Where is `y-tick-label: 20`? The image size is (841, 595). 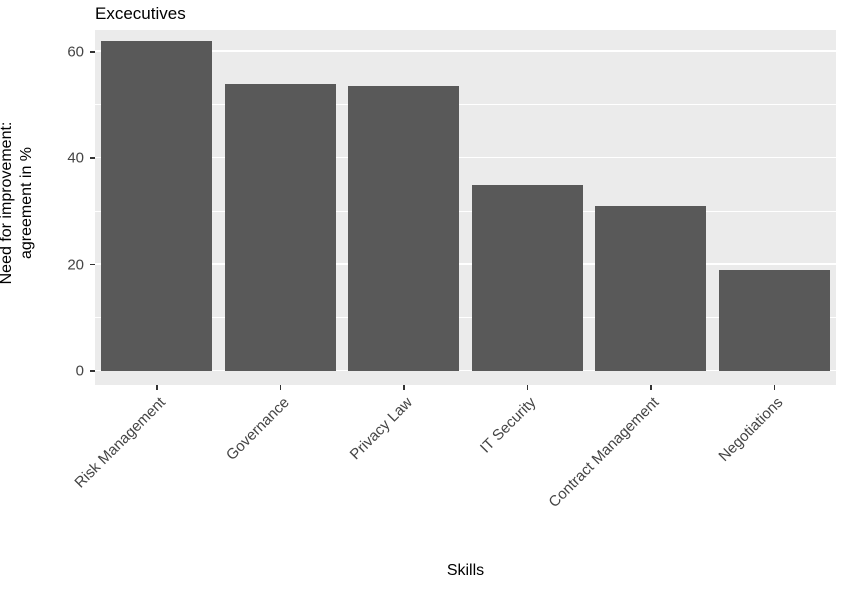 y-tick-label: 20 is located at coordinates (75, 265).